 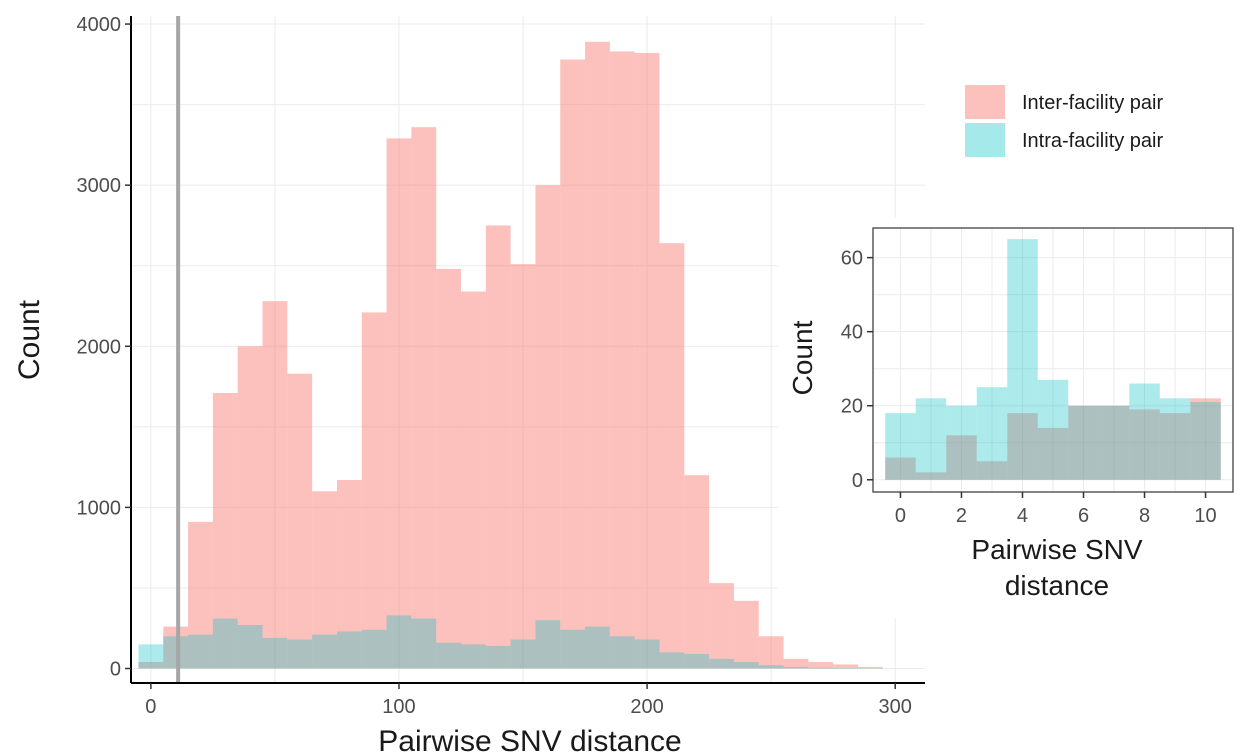 What do you see at coordinates (1083, 516) in the screenshot?
I see `x-tick-label: 6` at bounding box center [1083, 516].